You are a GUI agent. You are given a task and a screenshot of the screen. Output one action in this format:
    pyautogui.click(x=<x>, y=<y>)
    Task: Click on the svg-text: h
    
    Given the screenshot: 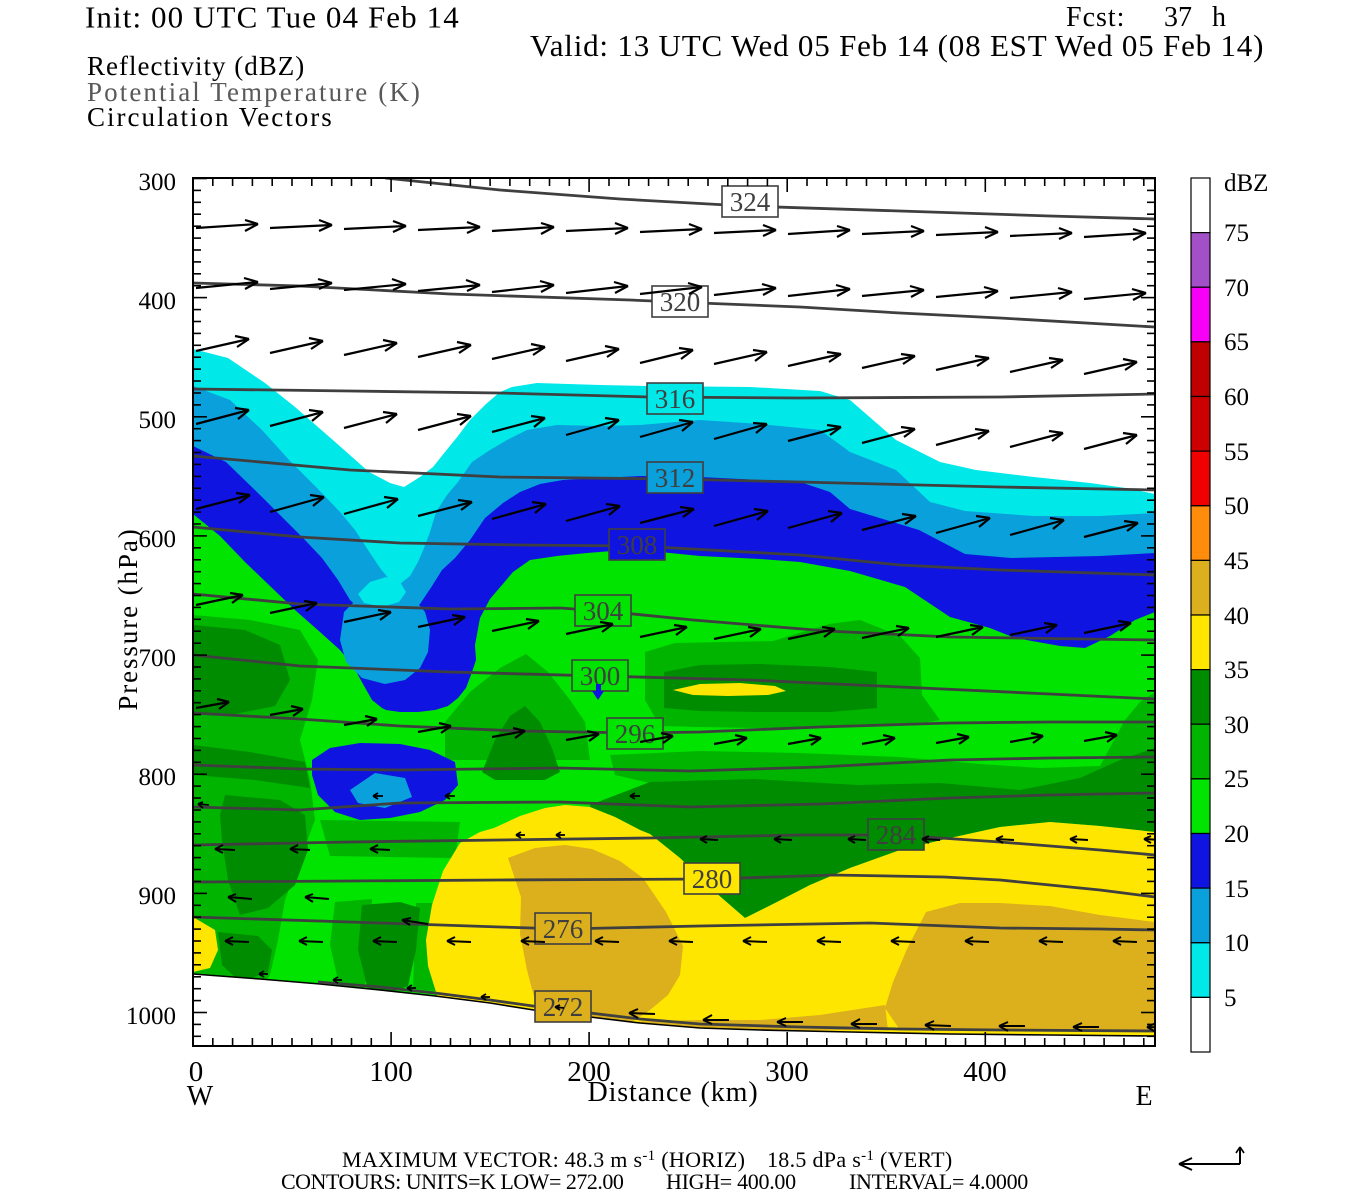 What is the action you would take?
    pyautogui.click(x=1219, y=17)
    